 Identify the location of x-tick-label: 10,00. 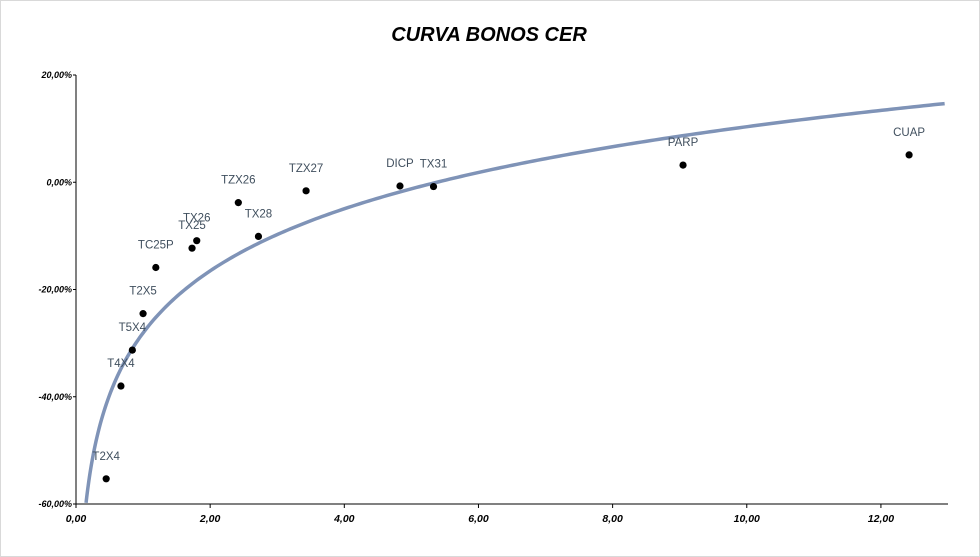
(747, 519).